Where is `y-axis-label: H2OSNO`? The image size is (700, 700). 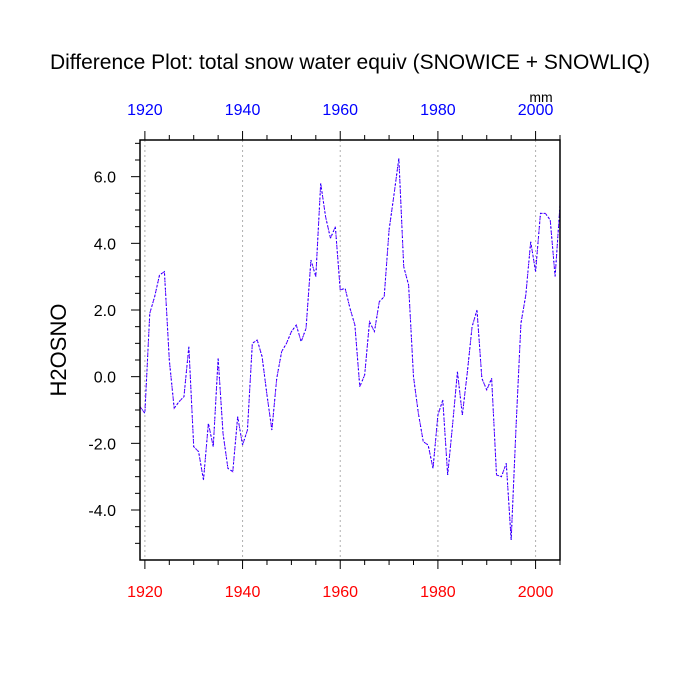
y-axis-label: H2OSNO is located at coordinates (58, 350).